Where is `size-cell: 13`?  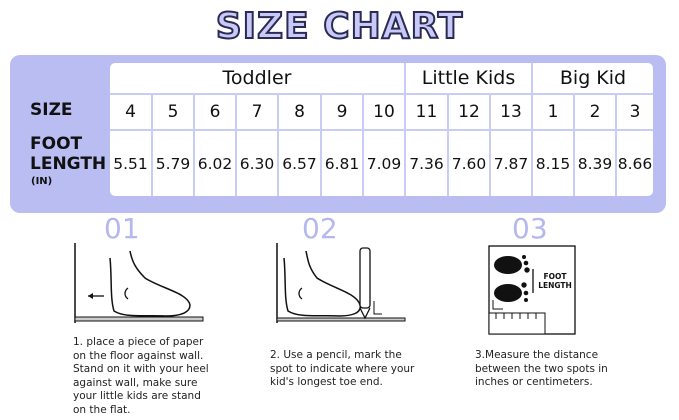 size-cell: 13 is located at coordinates (512, 113).